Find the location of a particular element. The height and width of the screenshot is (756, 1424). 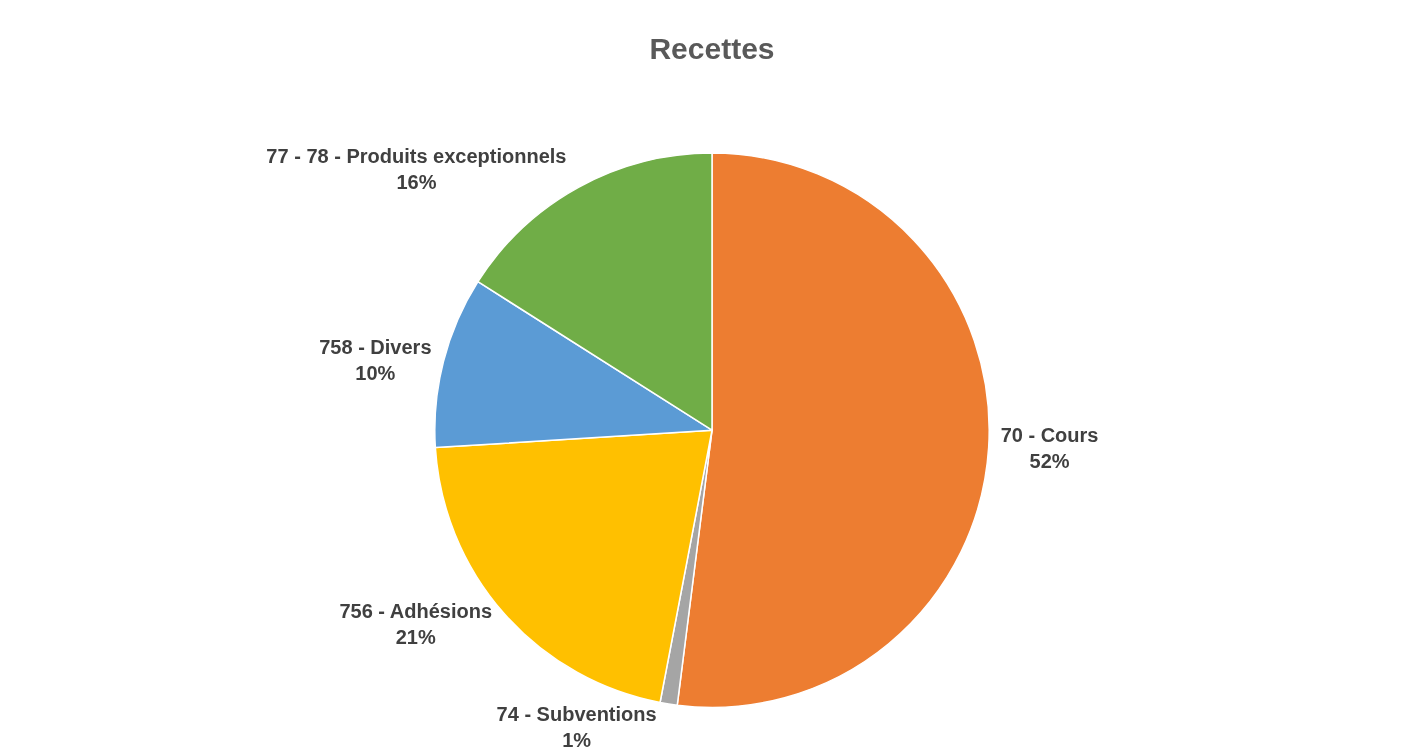

data-label: 1% is located at coordinates (577, 740).